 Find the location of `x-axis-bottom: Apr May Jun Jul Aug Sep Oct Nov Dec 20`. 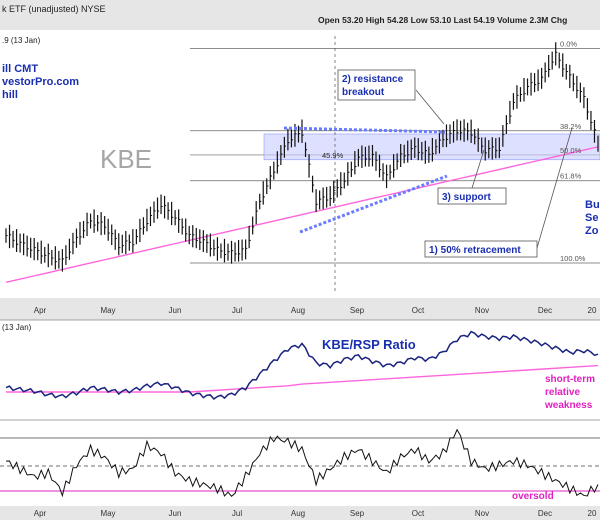

x-axis-bottom: Apr May Jun Jul Aug Sep Oct Nov Dec 20 is located at coordinates (315, 513).